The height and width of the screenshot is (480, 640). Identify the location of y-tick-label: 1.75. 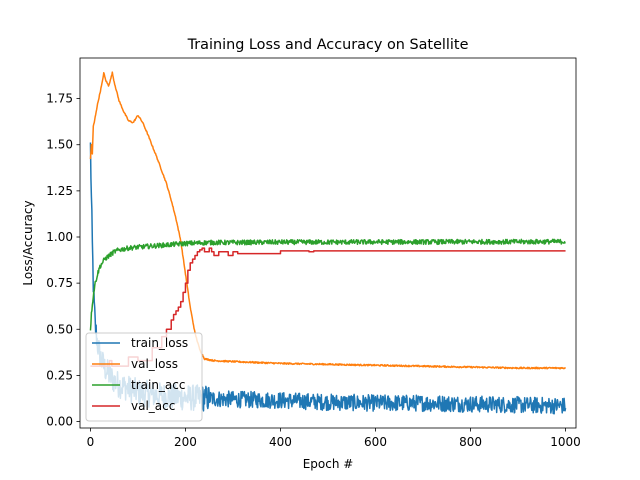
(59, 99).